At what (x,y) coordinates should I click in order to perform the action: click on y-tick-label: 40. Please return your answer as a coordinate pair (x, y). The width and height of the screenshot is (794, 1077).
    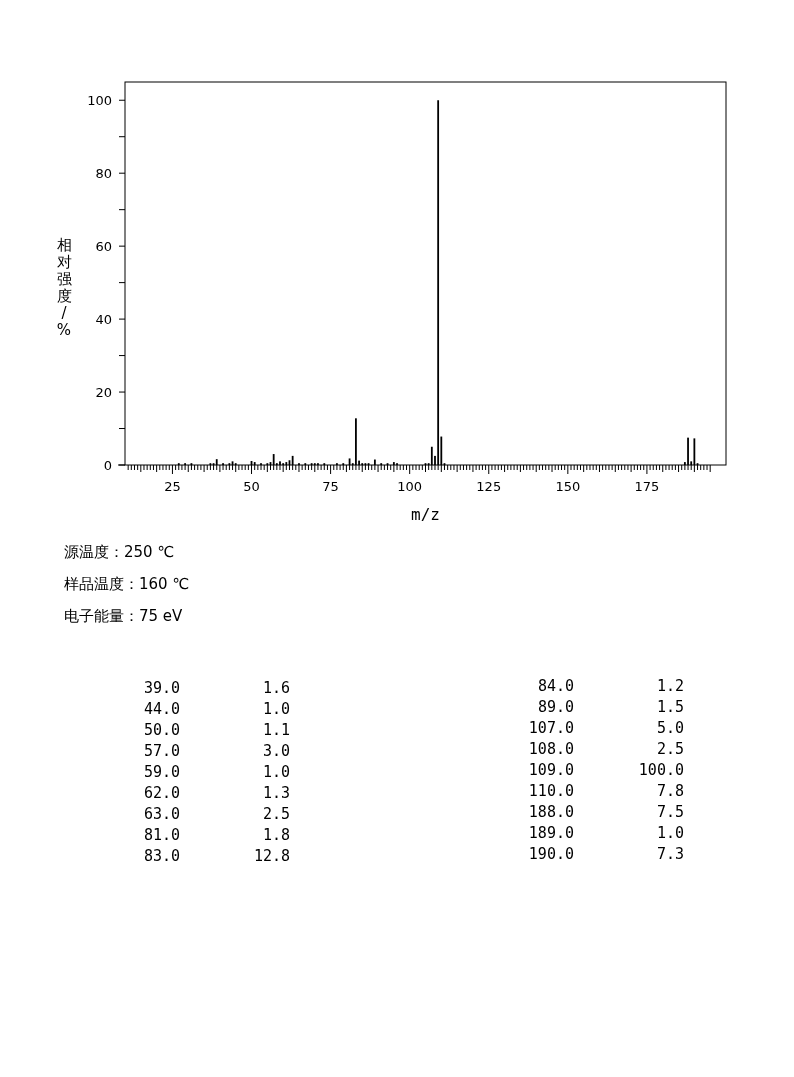
    Looking at the image, I should click on (103, 320).